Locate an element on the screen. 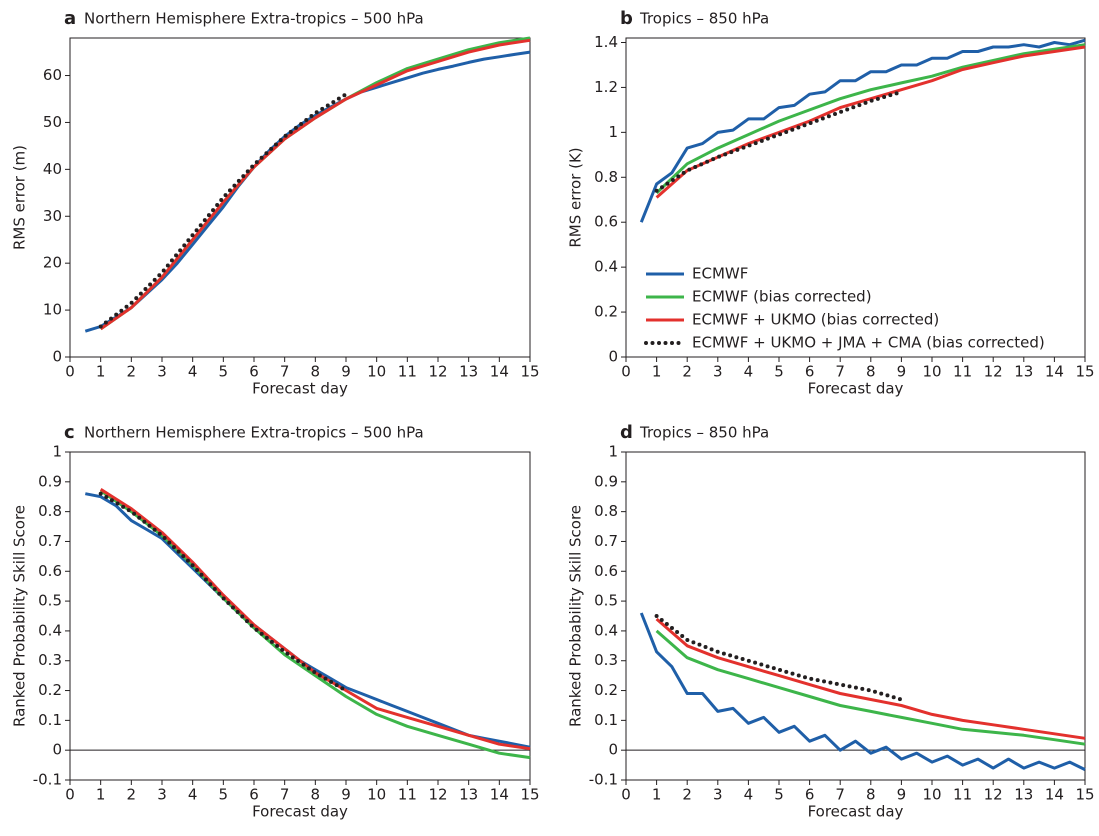  y-tick-label: 50 is located at coordinates (52, 122).